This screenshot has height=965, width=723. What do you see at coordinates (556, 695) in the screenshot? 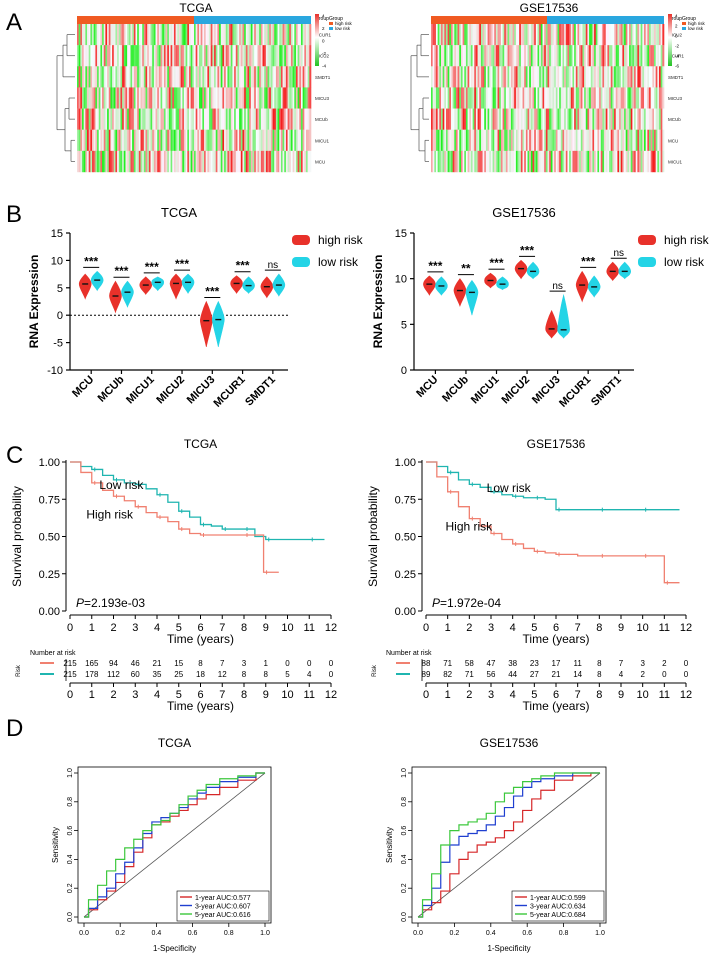
I see `risk-x-tick-label: 6` at bounding box center [556, 695].